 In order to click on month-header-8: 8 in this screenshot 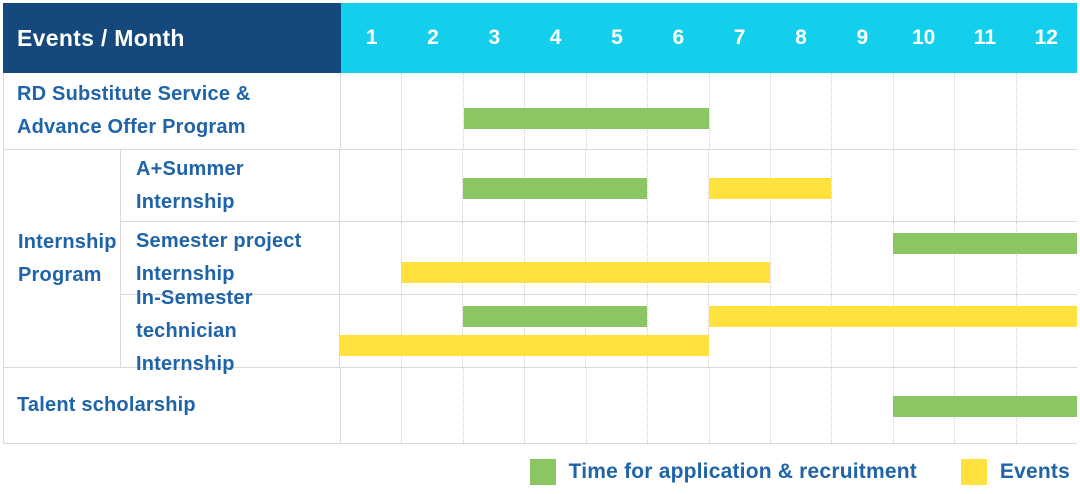, I will do `click(801, 37)`.